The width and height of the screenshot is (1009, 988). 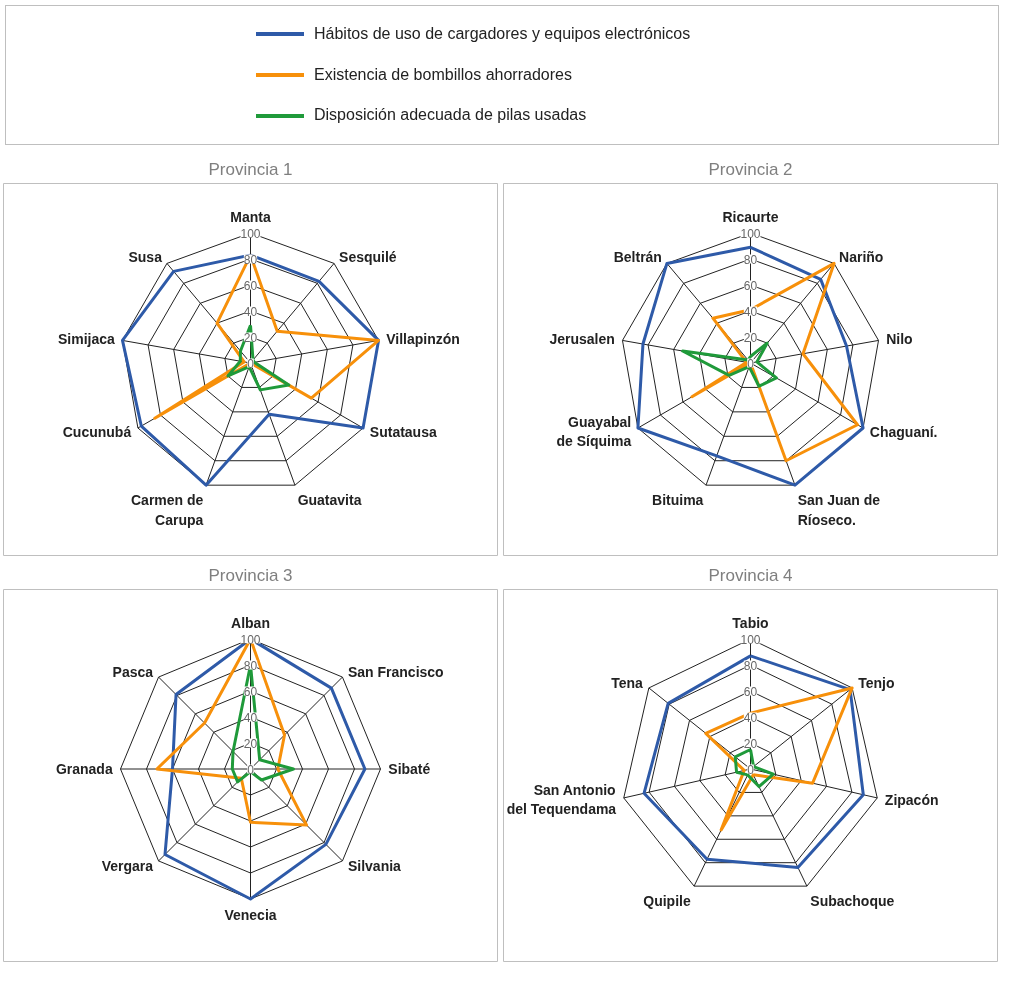 What do you see at coordinates (127, 866) in the screenshot?
I see `spoke-label: Vergara` at bounding box center [127, 866].